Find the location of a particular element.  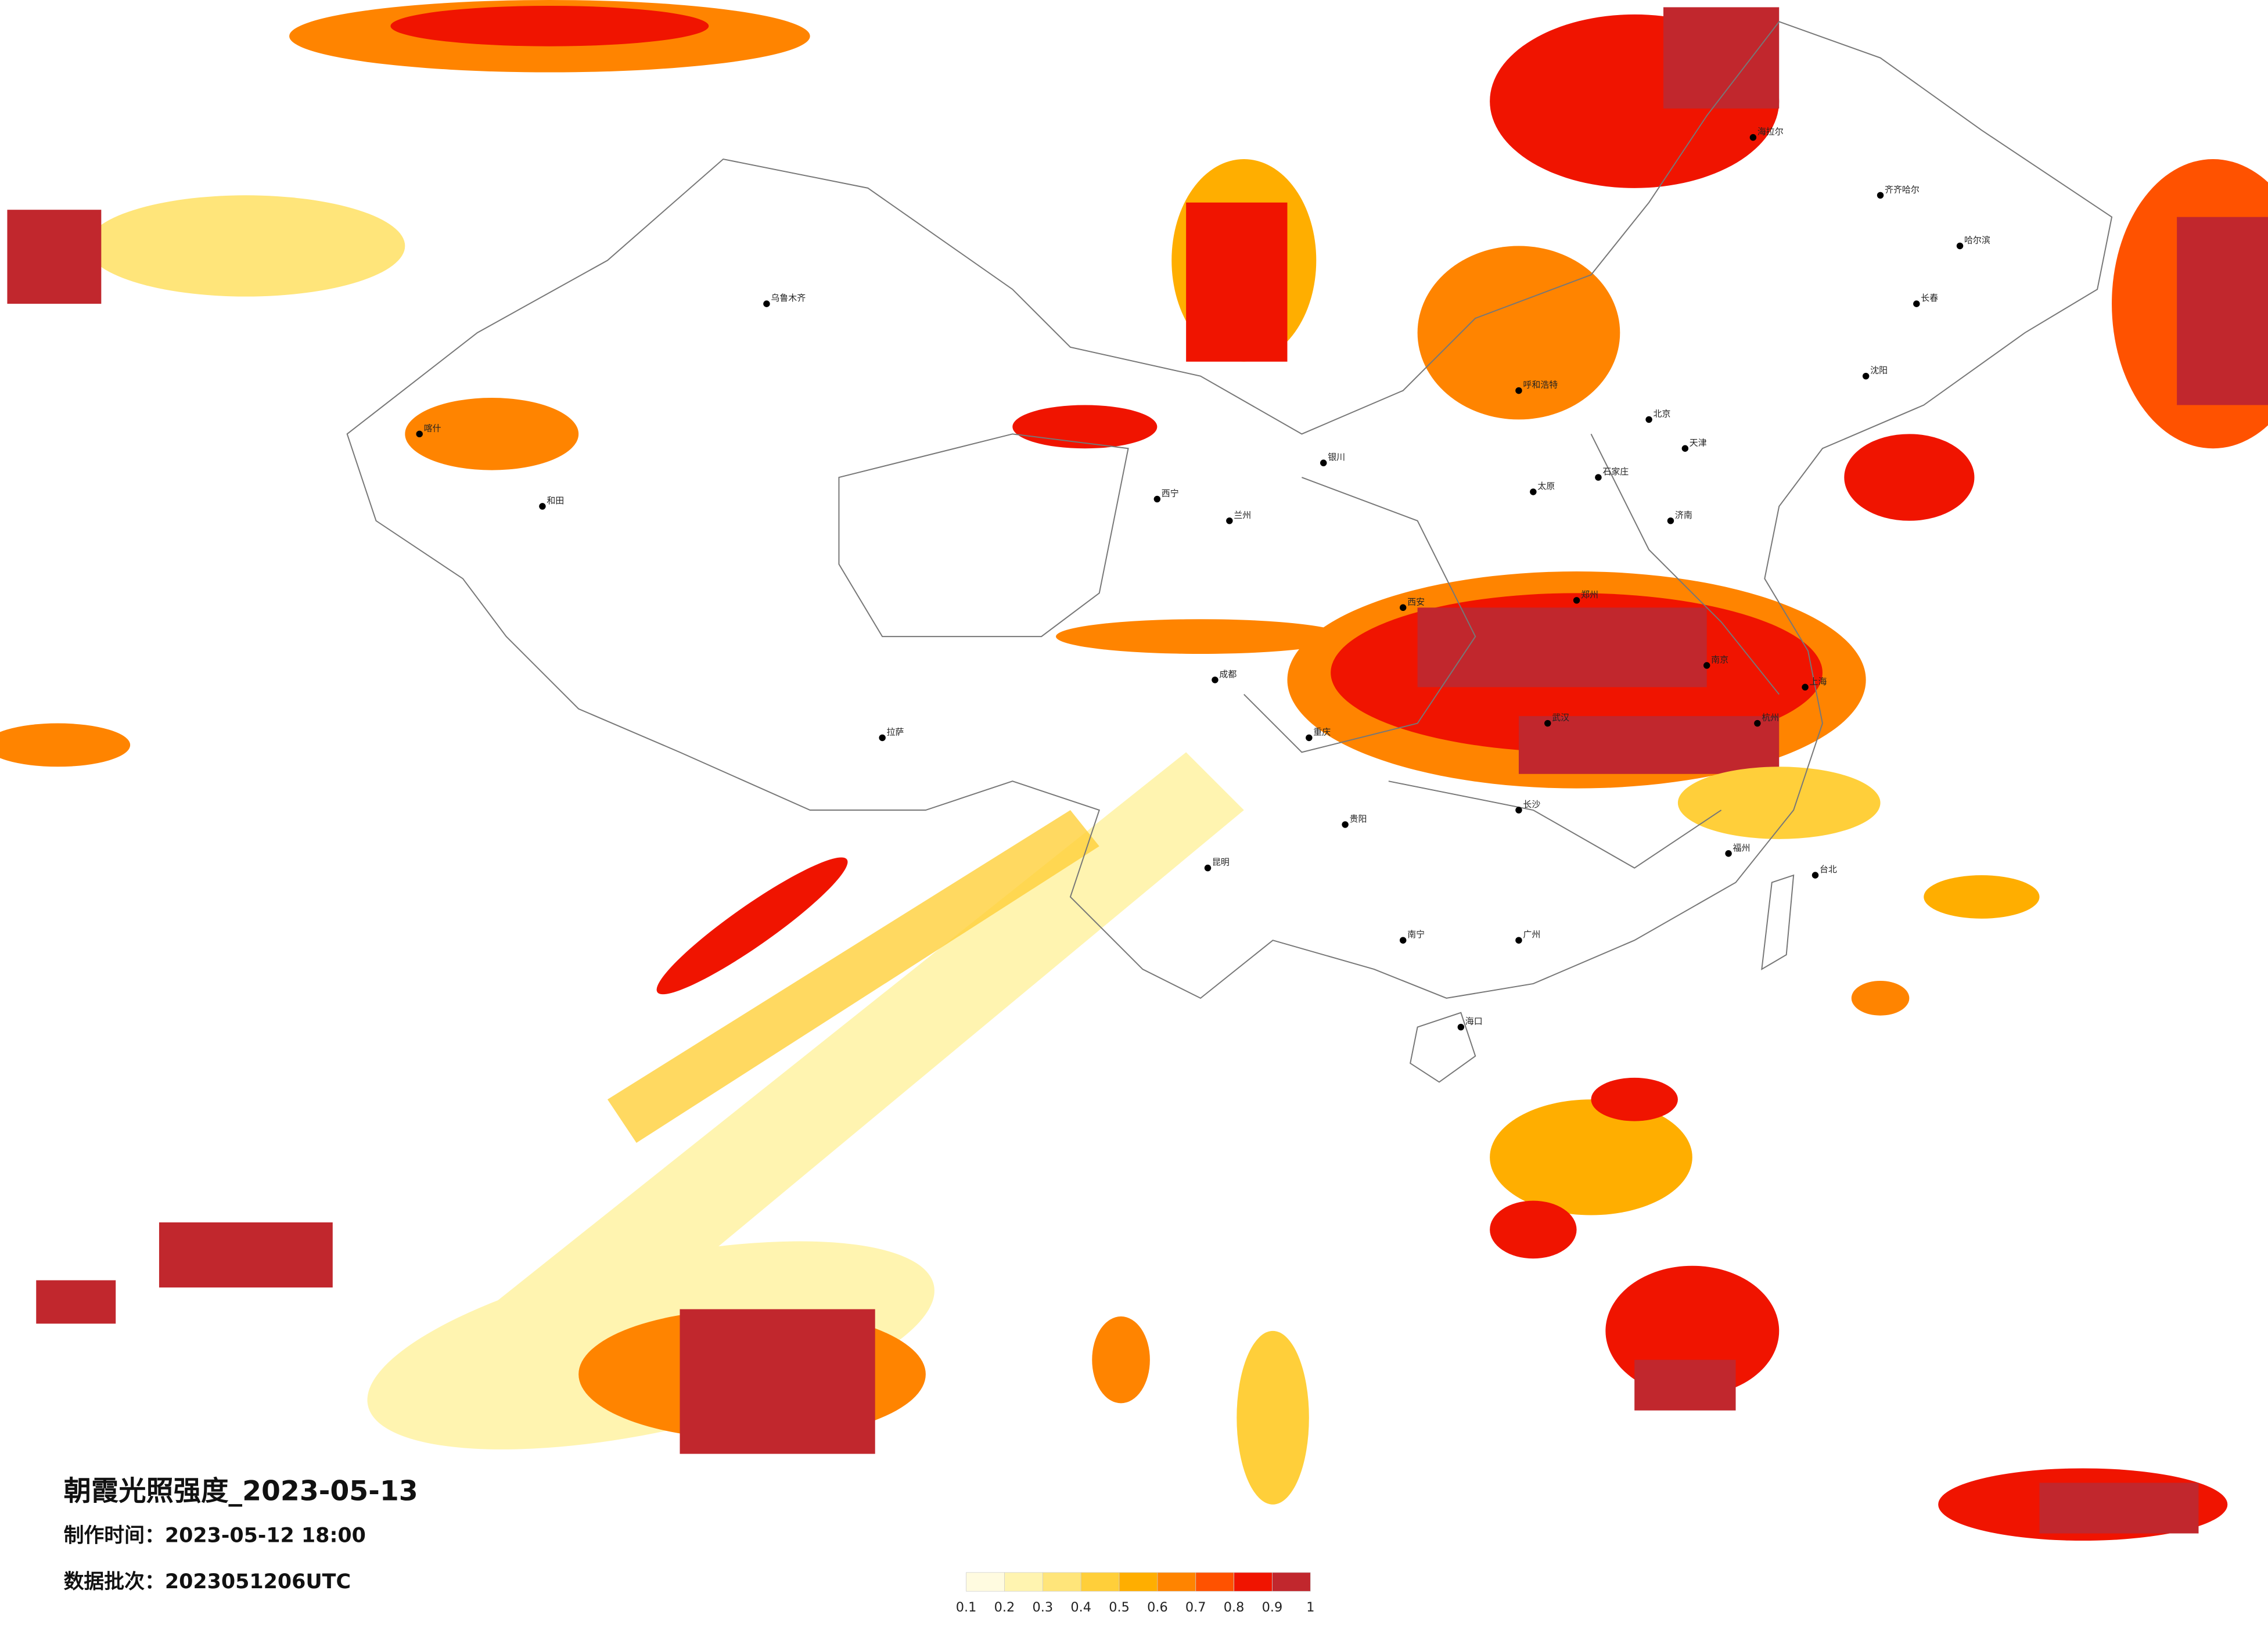

city-label: 台北 is located at coordinates (1828, 869).